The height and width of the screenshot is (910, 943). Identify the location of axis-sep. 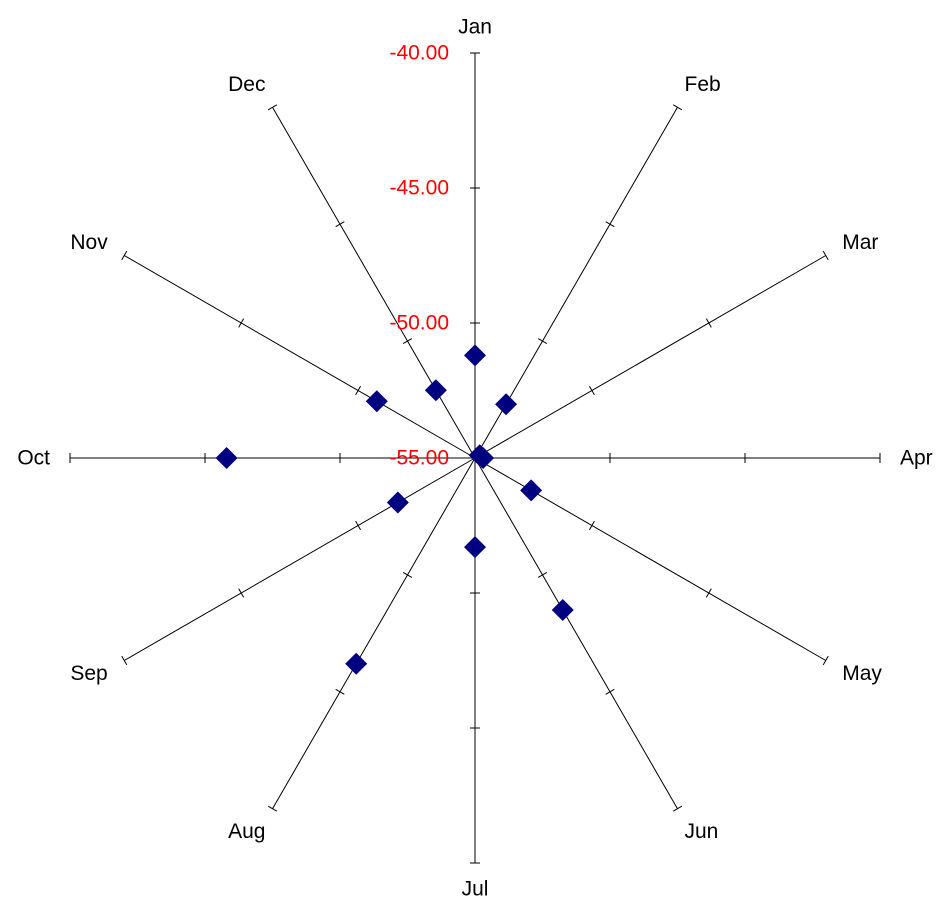
(300, 559).